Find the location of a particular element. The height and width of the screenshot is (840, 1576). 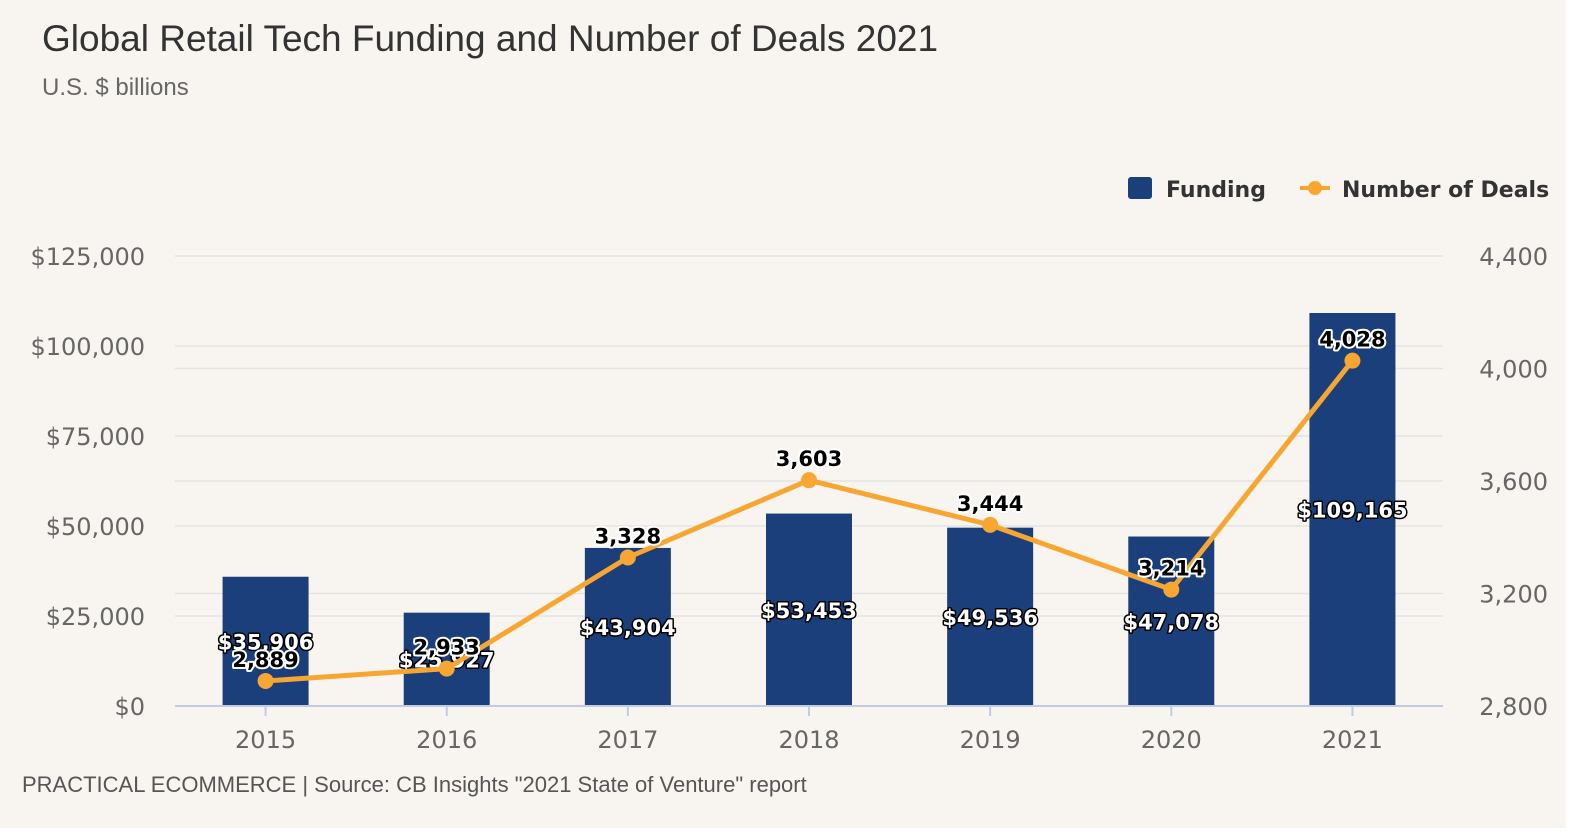

x-tick-label: 2016 is located at coordinates (446, 740).